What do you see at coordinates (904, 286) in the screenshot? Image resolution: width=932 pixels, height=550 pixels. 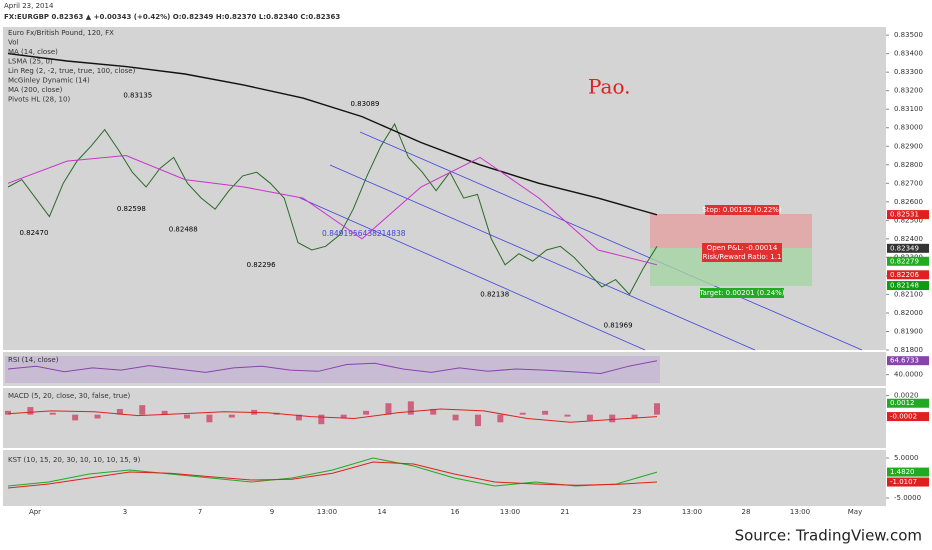 I see `price-tag-label: 0.82148` at bounding box center [904, 286].